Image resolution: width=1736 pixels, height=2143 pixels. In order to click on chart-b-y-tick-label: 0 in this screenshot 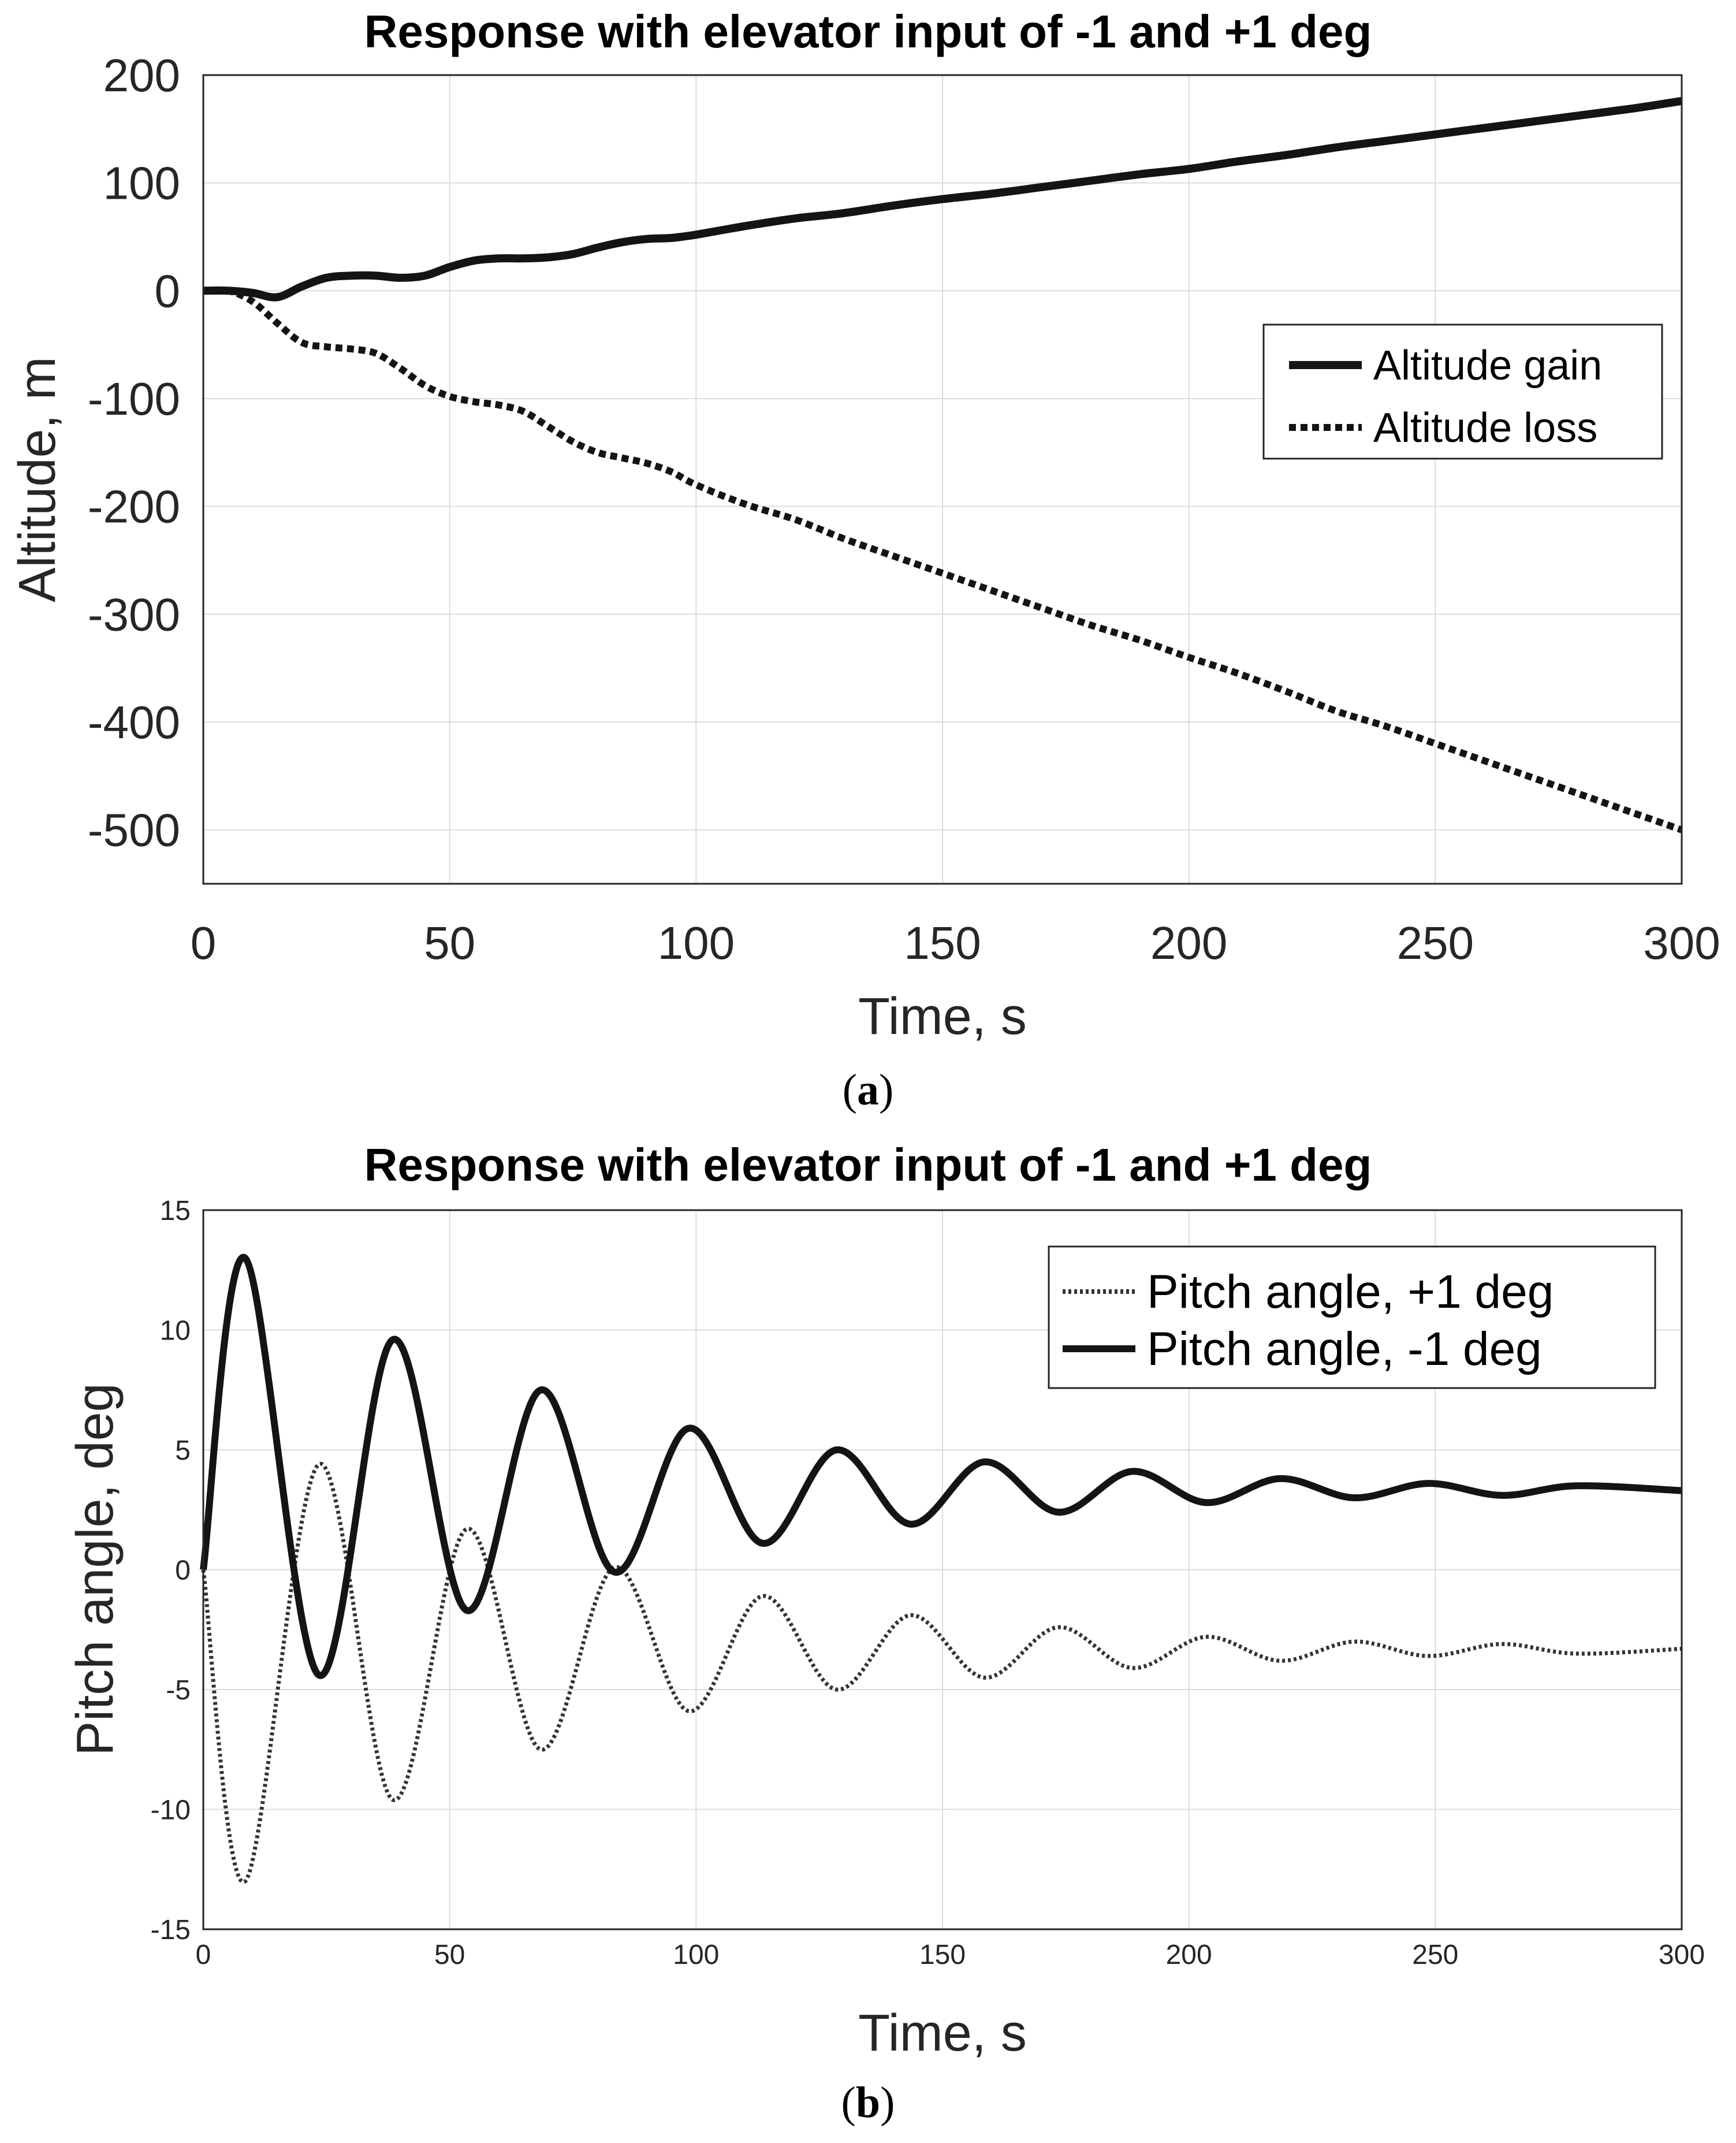, I will do `click(183, 1570)`.